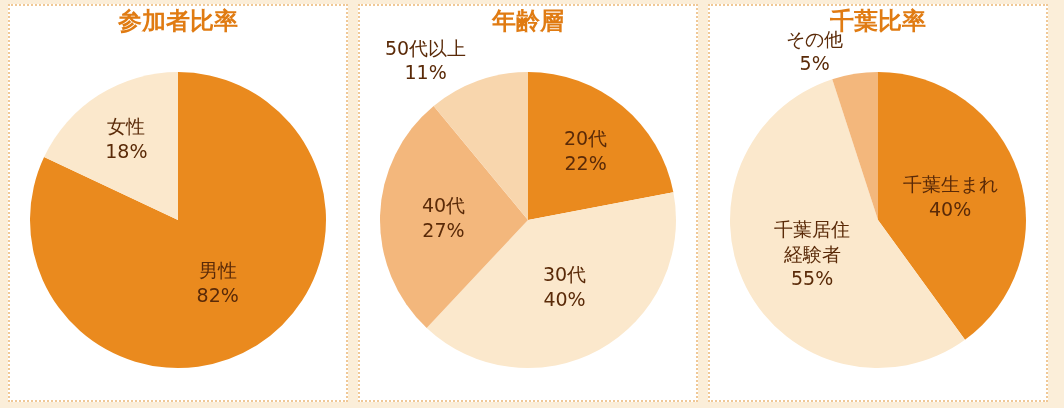 Image resolution: width=1064 pixels, height=408 pixels. Describe the element at coordinates (217, 294) in the screenshot. I see `data-label: 82%` at that location.